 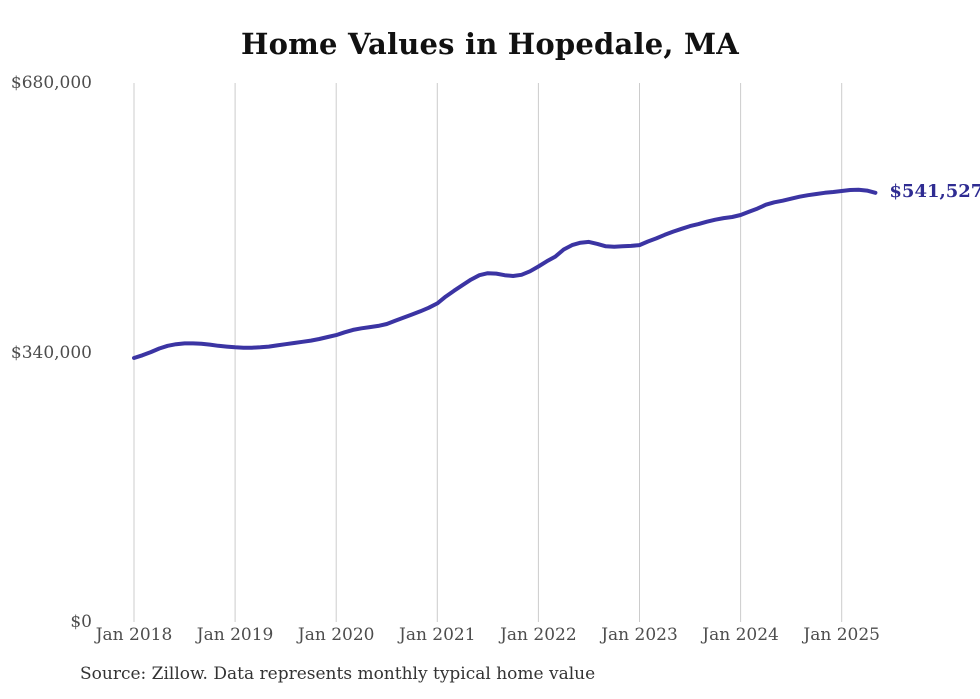 I want to click on x-tick-label: Jan 2024, so click(x=740, y=635).